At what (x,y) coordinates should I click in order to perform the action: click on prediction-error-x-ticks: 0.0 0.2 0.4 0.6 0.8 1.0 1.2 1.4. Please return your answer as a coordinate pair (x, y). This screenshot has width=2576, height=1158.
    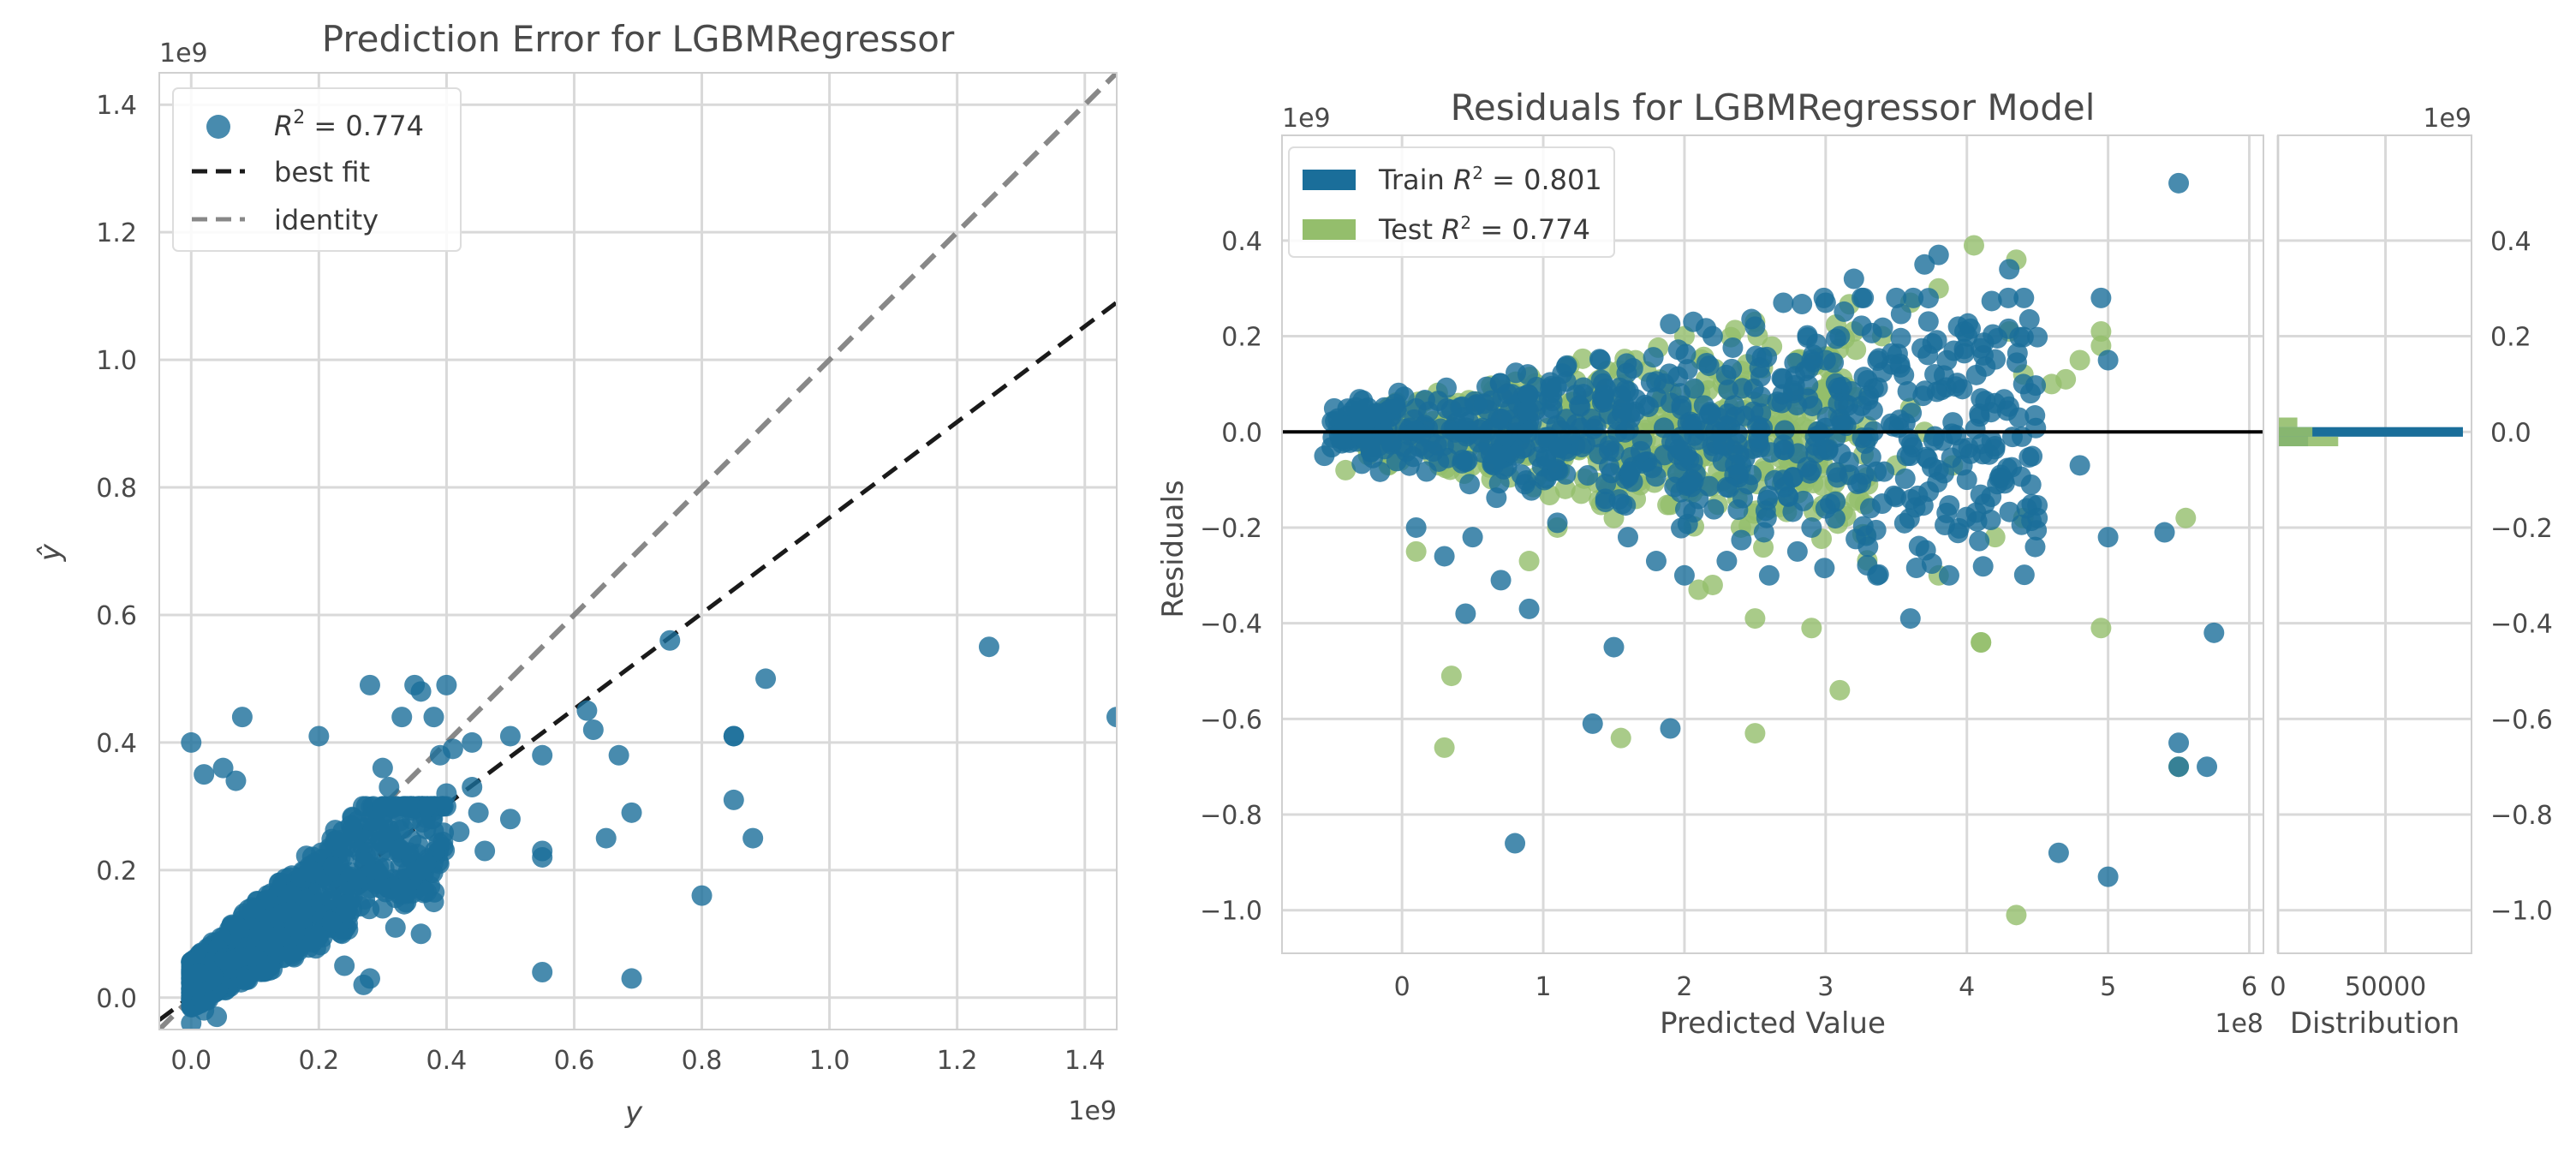
    Looking at the image, I should click on (637, 1061).